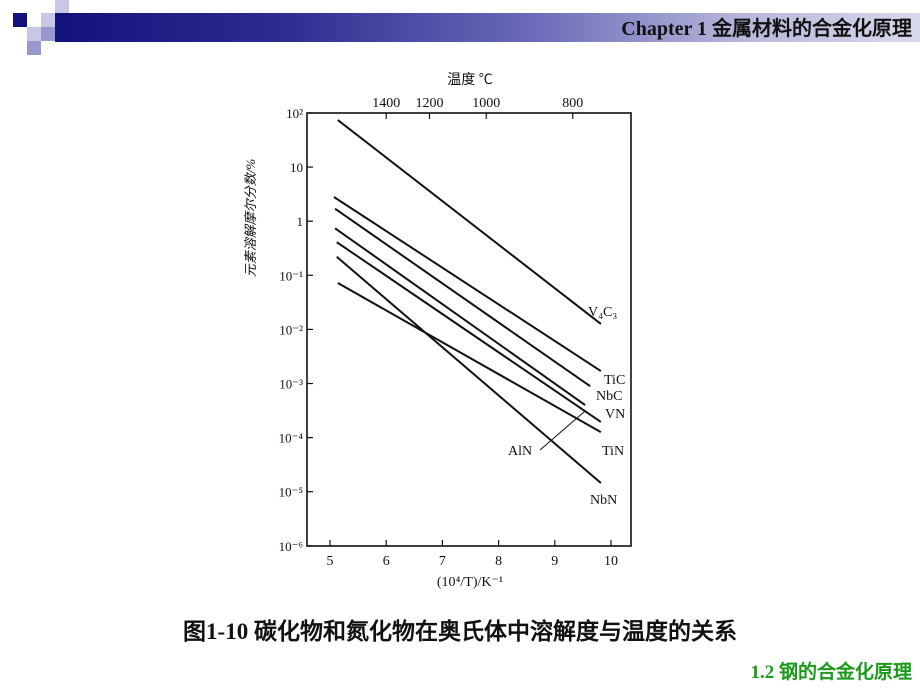 The width and height of the screenshot is (920, 690). Describe the element at coordinates (330, 561) in the screenshot. I see `x-tick-label: 5` at that location.